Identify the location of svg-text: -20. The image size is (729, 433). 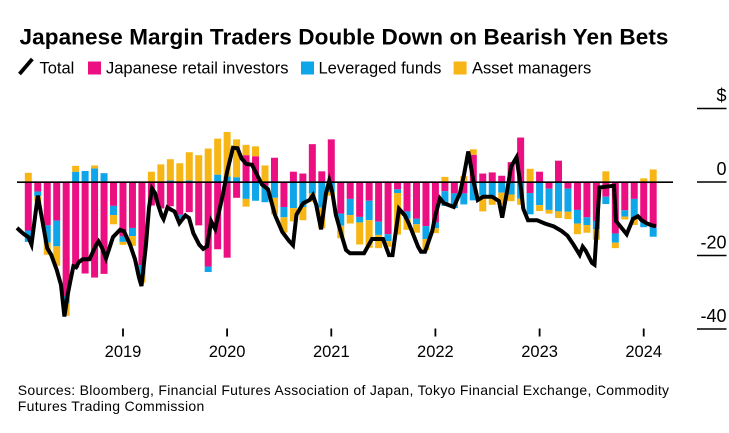
(713, 243).